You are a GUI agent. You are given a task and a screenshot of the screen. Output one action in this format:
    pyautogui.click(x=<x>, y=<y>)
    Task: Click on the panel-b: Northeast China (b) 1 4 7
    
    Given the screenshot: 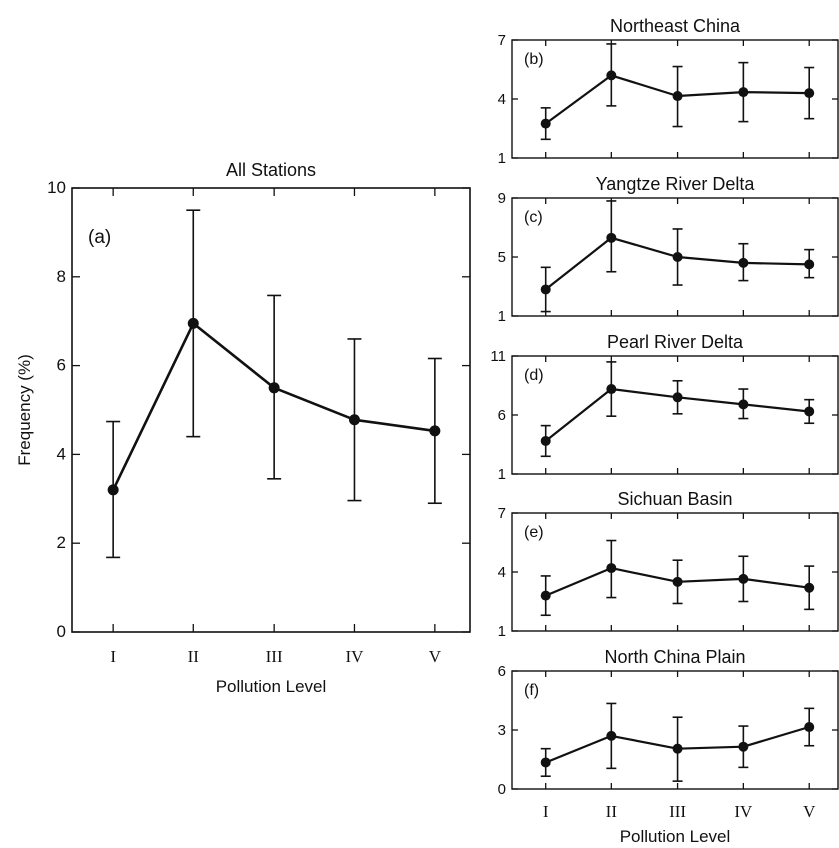 What is the action you would take?
    pyautogui.click(x=668, y=91)
    